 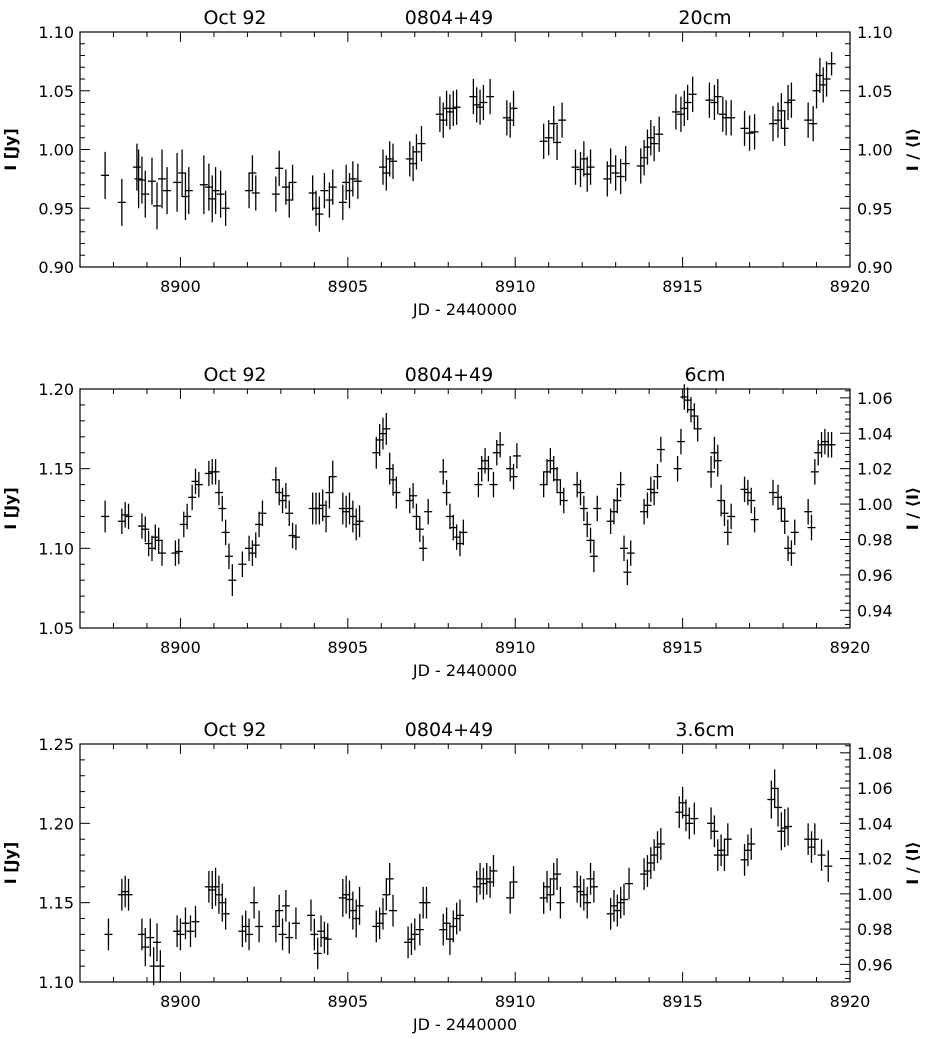 What do you see at coordinates (347, 286) in the screenshot?
I see `x-tick-label: 8905` at bounding box center [347, 286].